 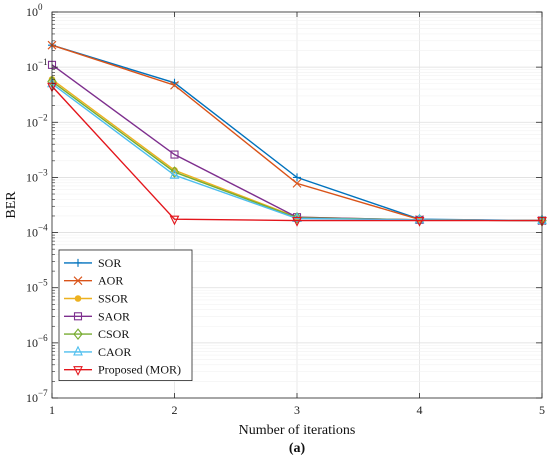 I want to click on y-tick-exponent: −5, so click(x=43, y=283).